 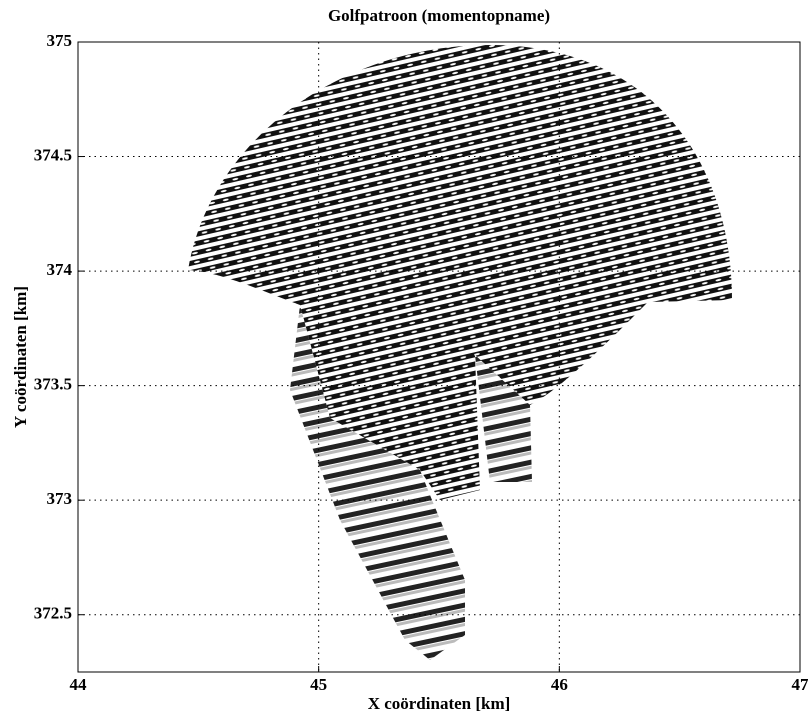 What do you see at coordinates (60, 40) in the screenshot?
I see `y-tick-label: 375` at bounding box center [60, 40].